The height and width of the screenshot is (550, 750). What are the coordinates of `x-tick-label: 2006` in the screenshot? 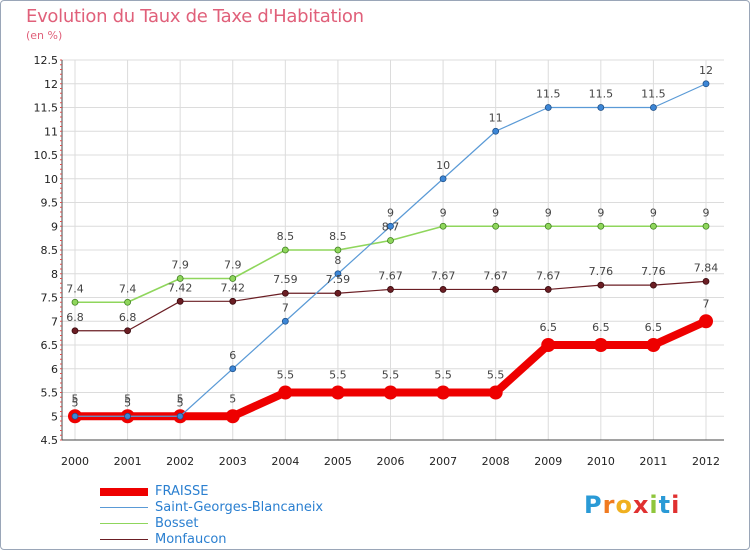 It's located at (391, 461).